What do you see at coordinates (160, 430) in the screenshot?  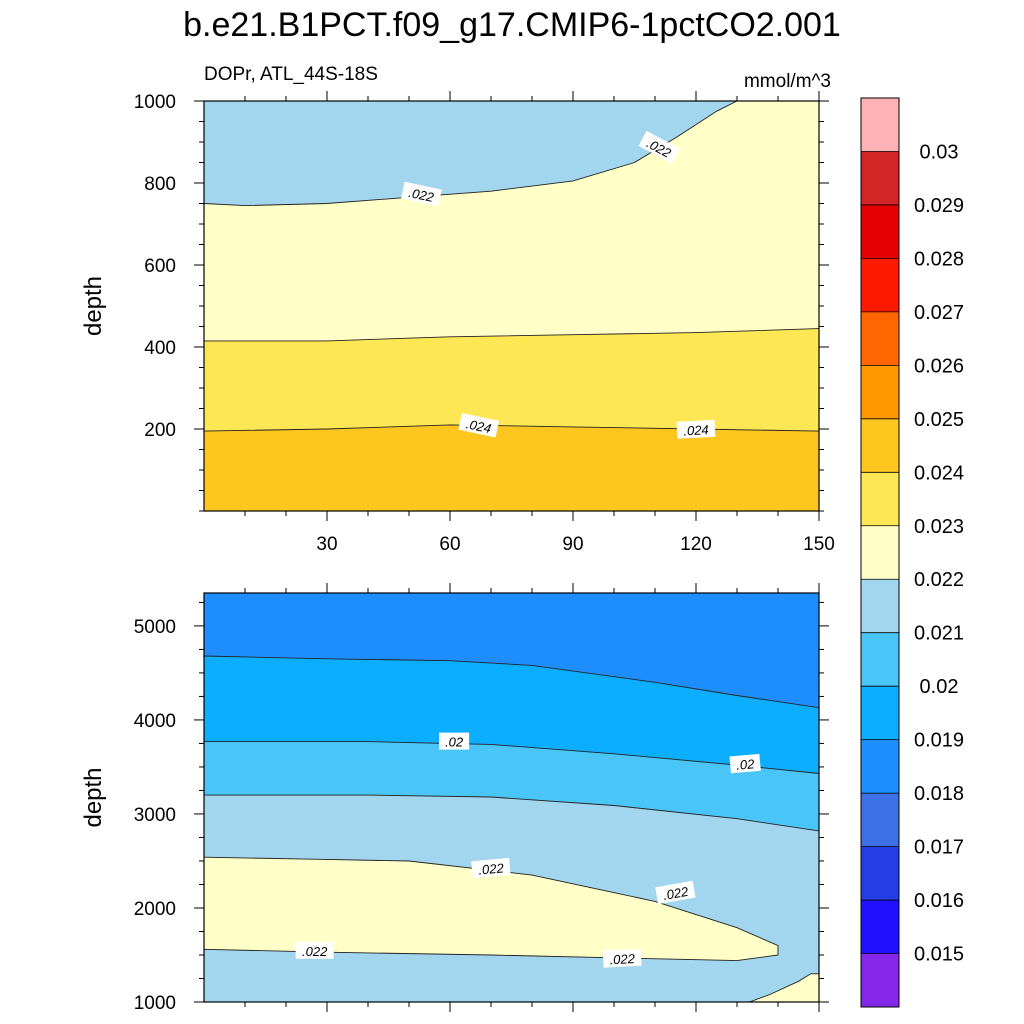 I see `upper-y-tick-label-0: 200` at bounding box center [160, 430].